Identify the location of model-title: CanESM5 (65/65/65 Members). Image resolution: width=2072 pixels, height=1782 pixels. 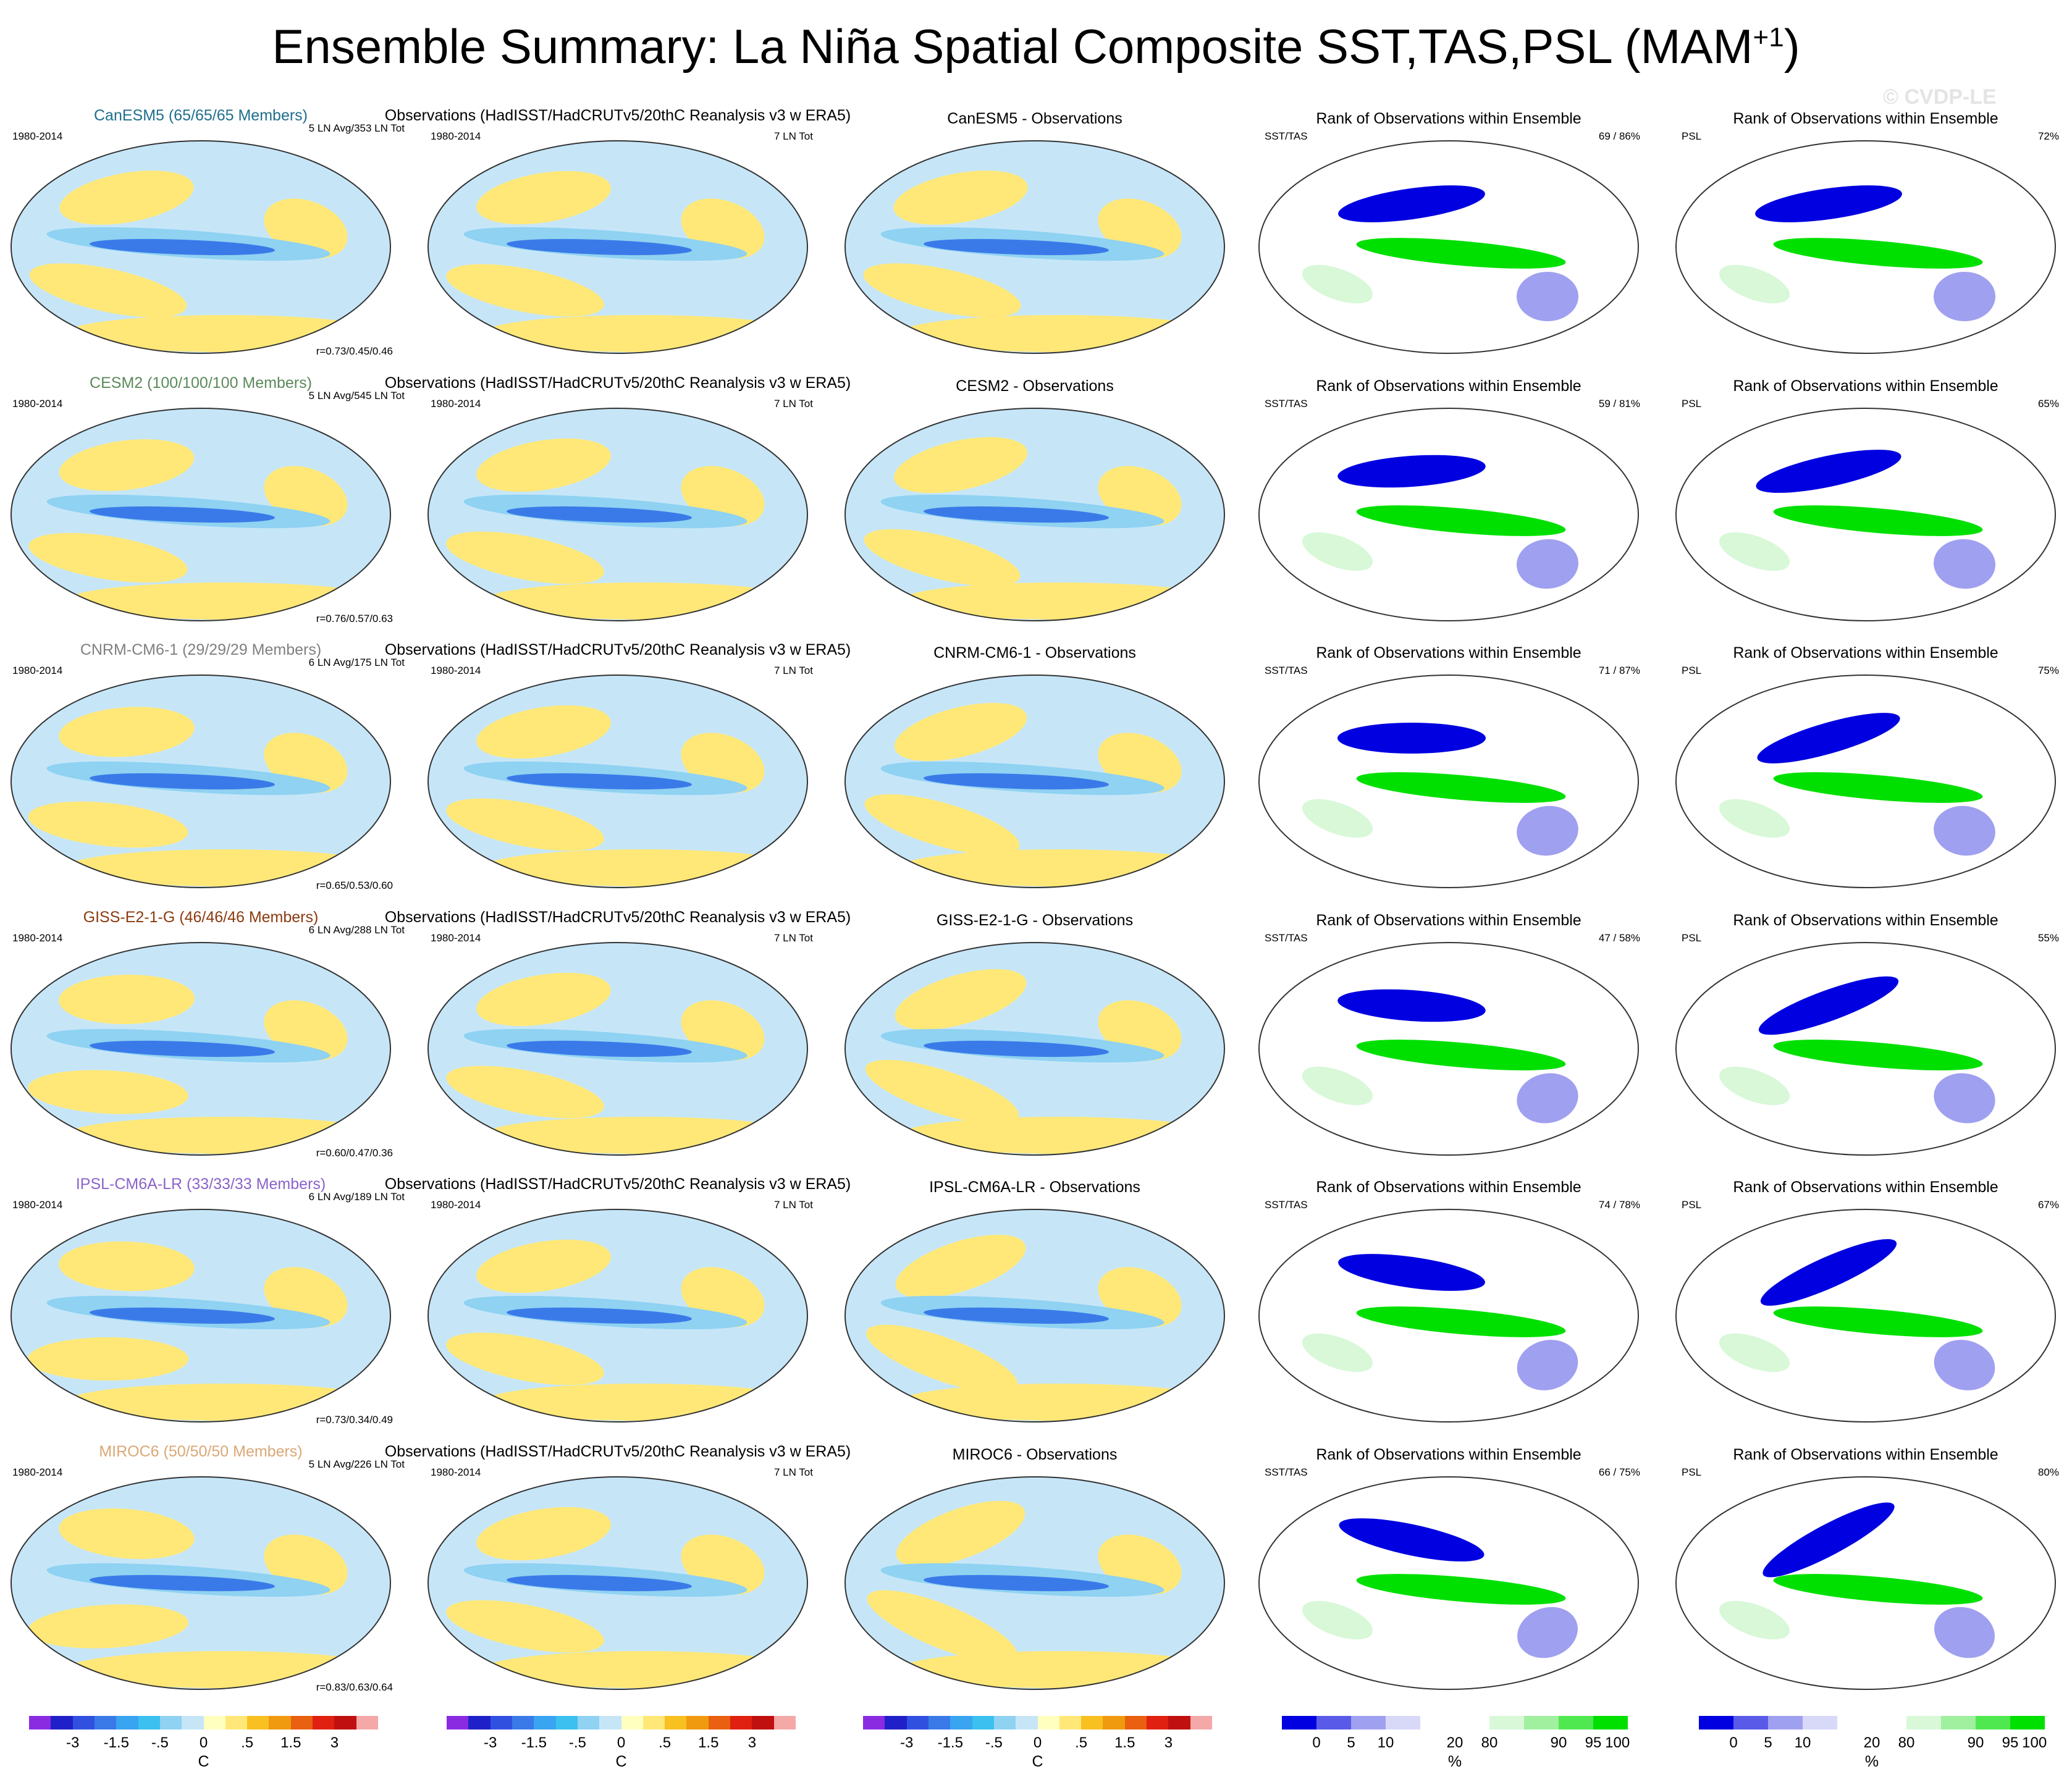
(201, 115).